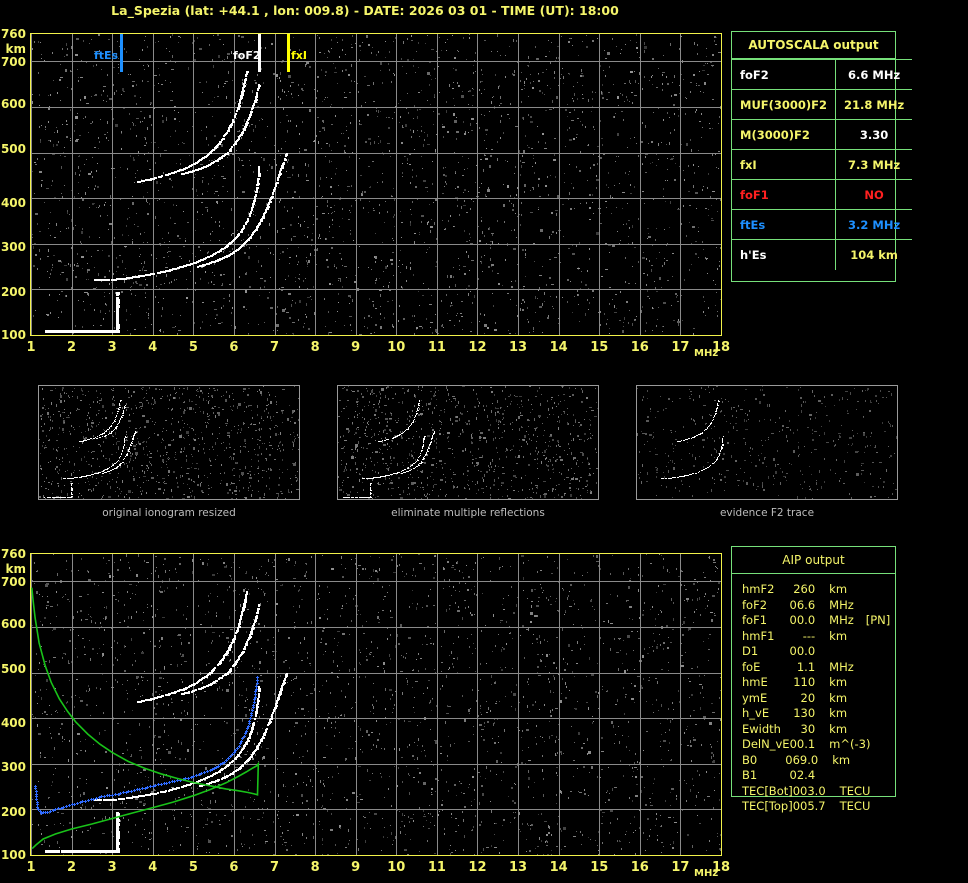 This screenshot has height=883, width=968. I want to click on thumb-f2trace-caption: evidence F2 trace, so click(767, 513).